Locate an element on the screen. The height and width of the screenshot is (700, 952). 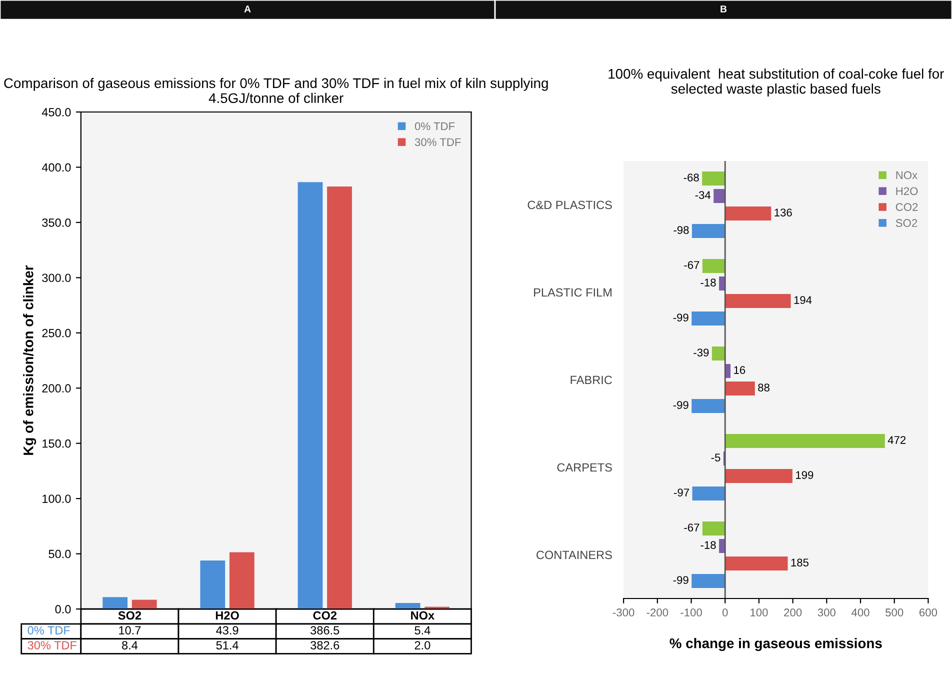
data-label: 51.4 is located at coordinates (227, 645).